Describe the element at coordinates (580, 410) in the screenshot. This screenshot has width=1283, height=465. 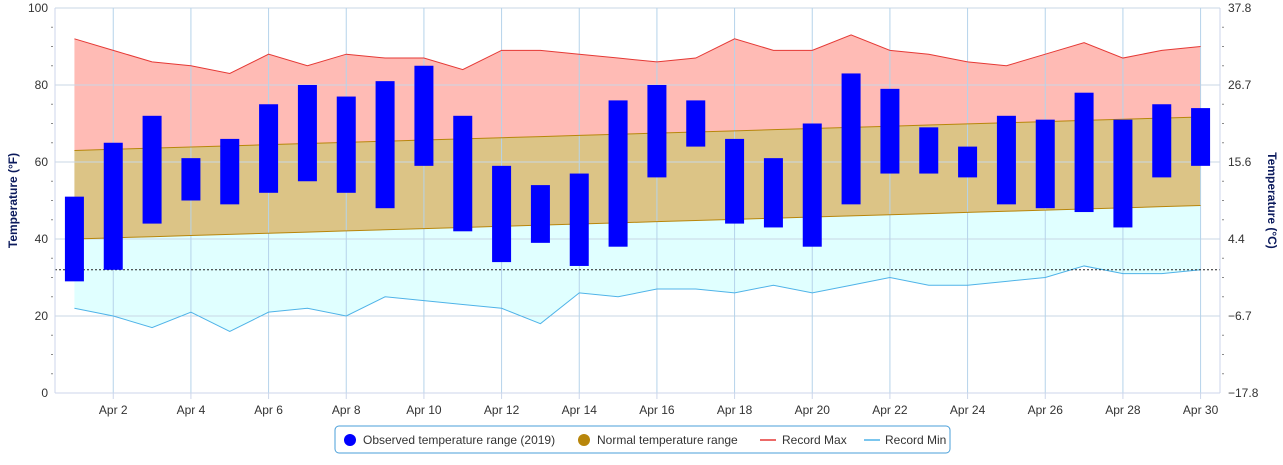
I see `x-tick-label: Apr 14` at that location.